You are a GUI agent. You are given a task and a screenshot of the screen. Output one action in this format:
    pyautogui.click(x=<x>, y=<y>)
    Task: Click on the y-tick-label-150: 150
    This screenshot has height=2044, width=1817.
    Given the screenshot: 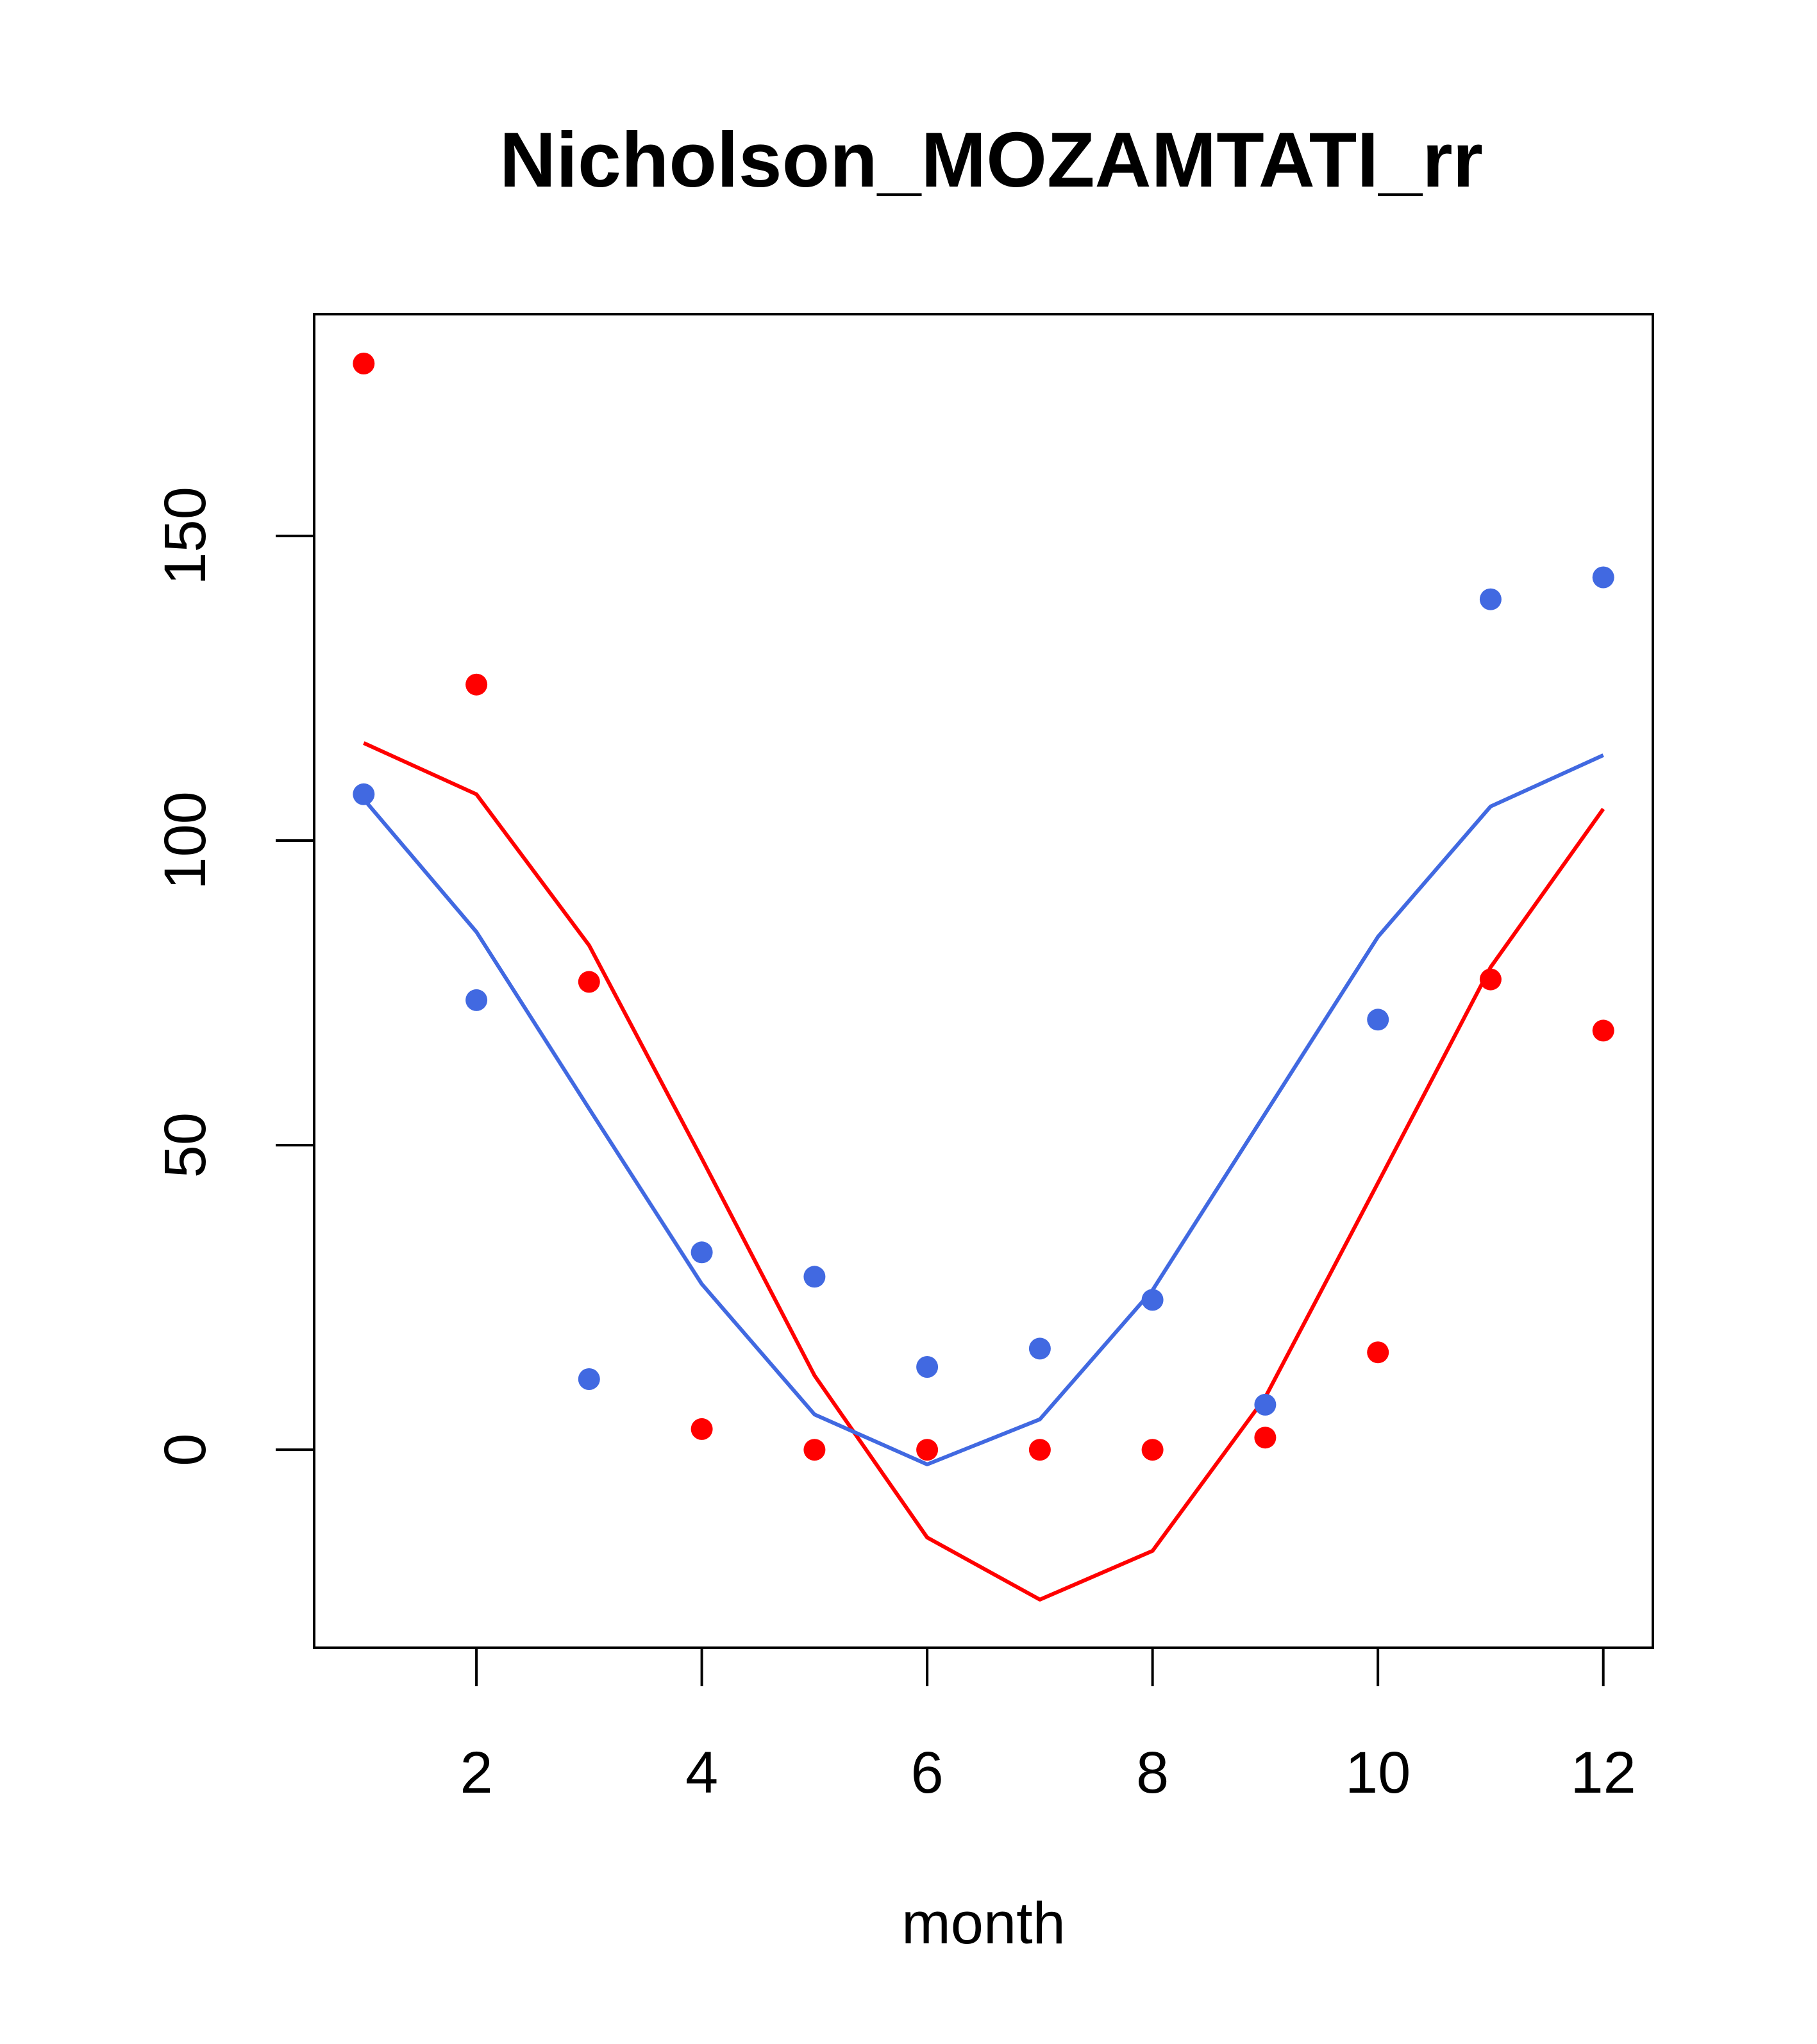 What is the action you would take?
    pyautogui.click(x=185, y=536)
    